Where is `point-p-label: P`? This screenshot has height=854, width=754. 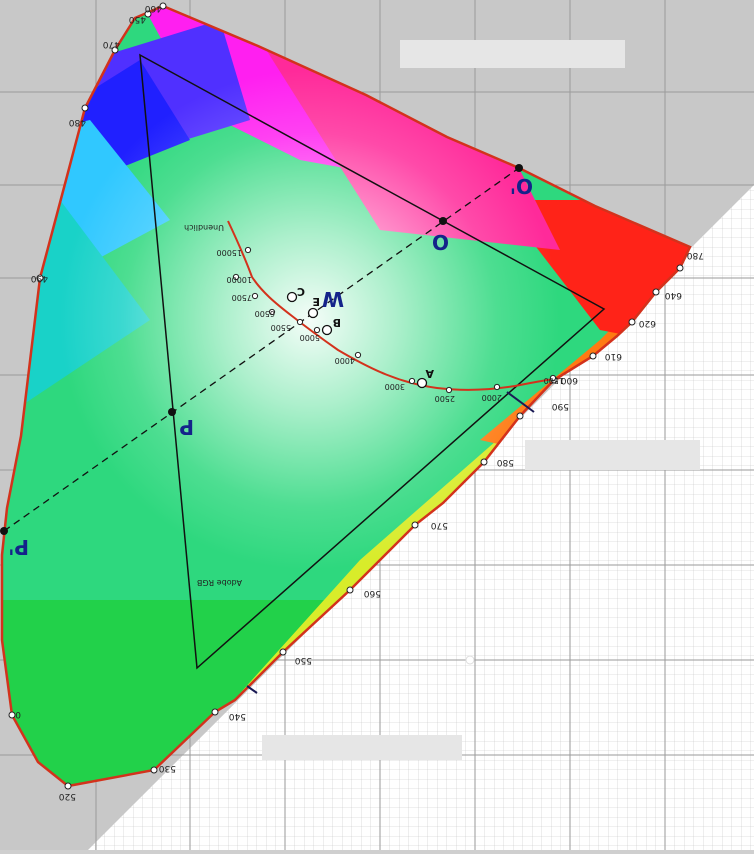
point-p-label: P is located at coordinates (186, 427).